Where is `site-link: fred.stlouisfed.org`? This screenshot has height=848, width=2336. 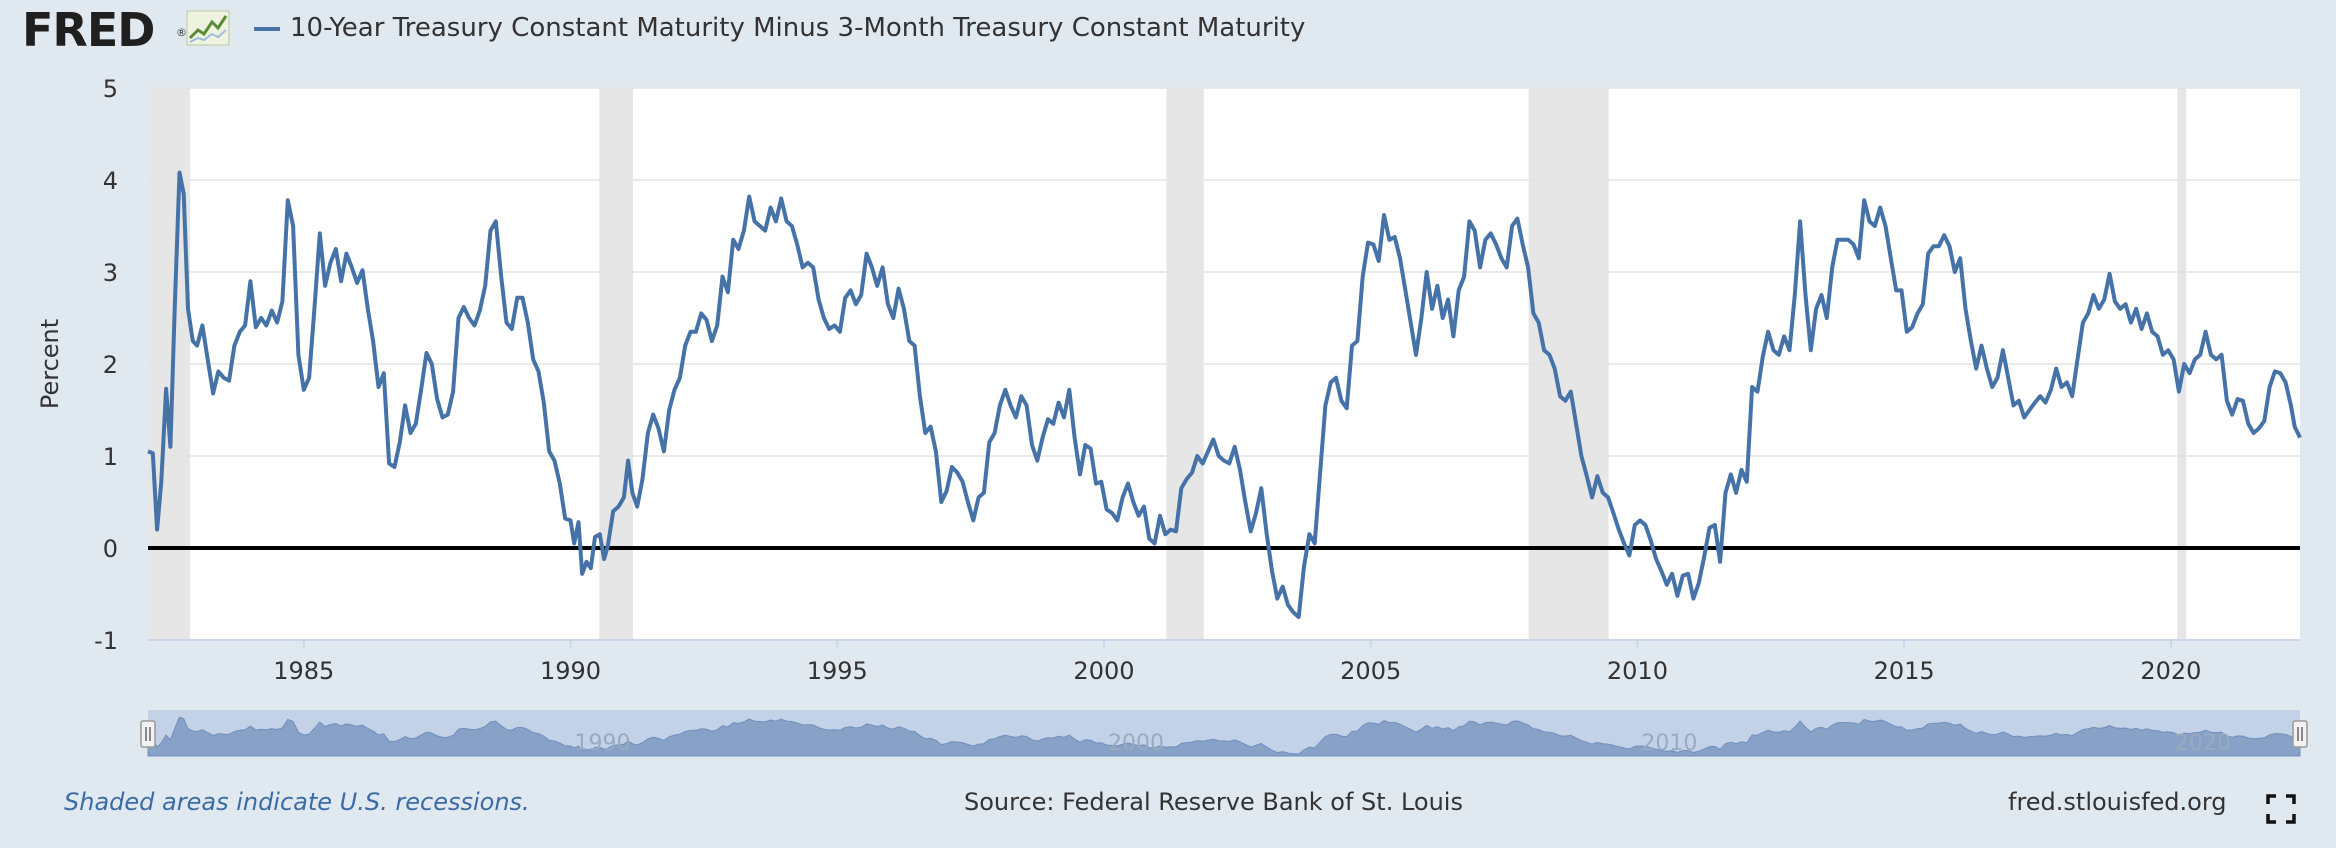
site-link: fred.stlouisfed.org is located at coordinates (2117, 802).